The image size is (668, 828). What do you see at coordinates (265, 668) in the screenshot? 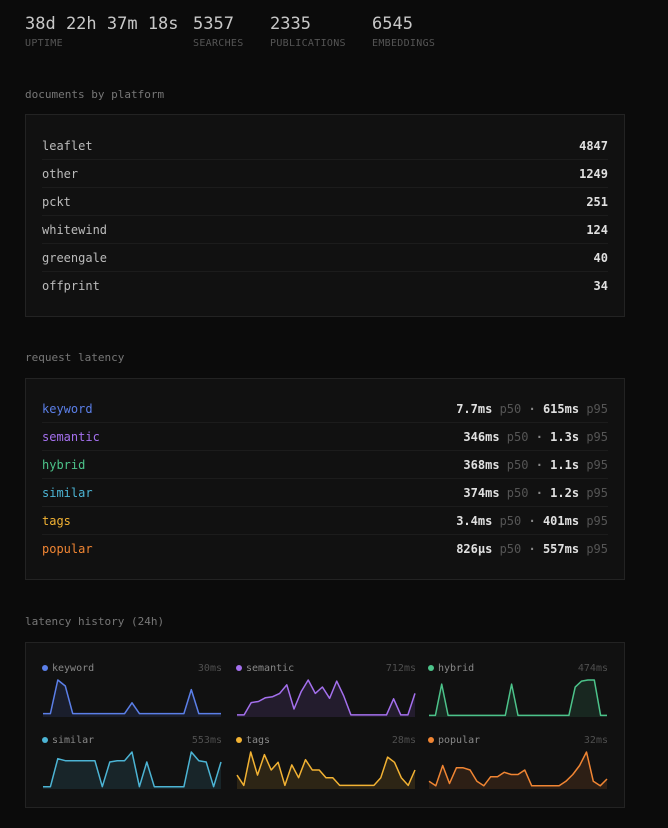
I see `sparkline-legend: semantic` at bounding box center [265, 668].